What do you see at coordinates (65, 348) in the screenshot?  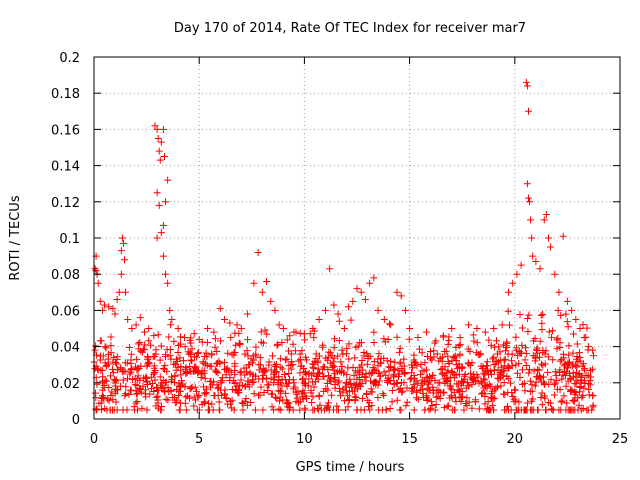 I see `y-tick-label: 0.04` at bounding box center [65, 348].